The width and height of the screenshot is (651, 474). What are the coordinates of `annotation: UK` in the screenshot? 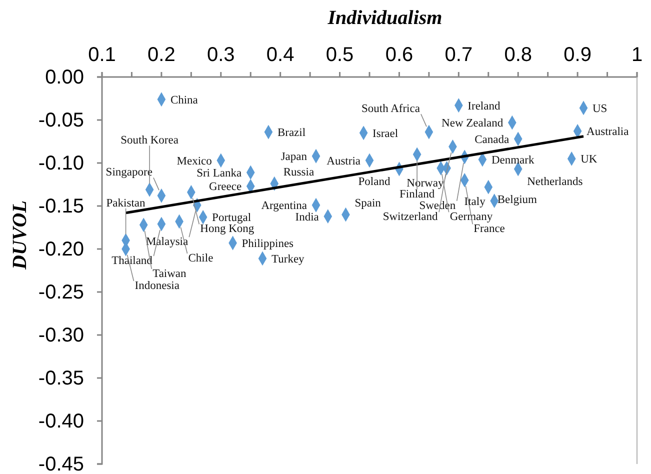 It's located at (589, 160).